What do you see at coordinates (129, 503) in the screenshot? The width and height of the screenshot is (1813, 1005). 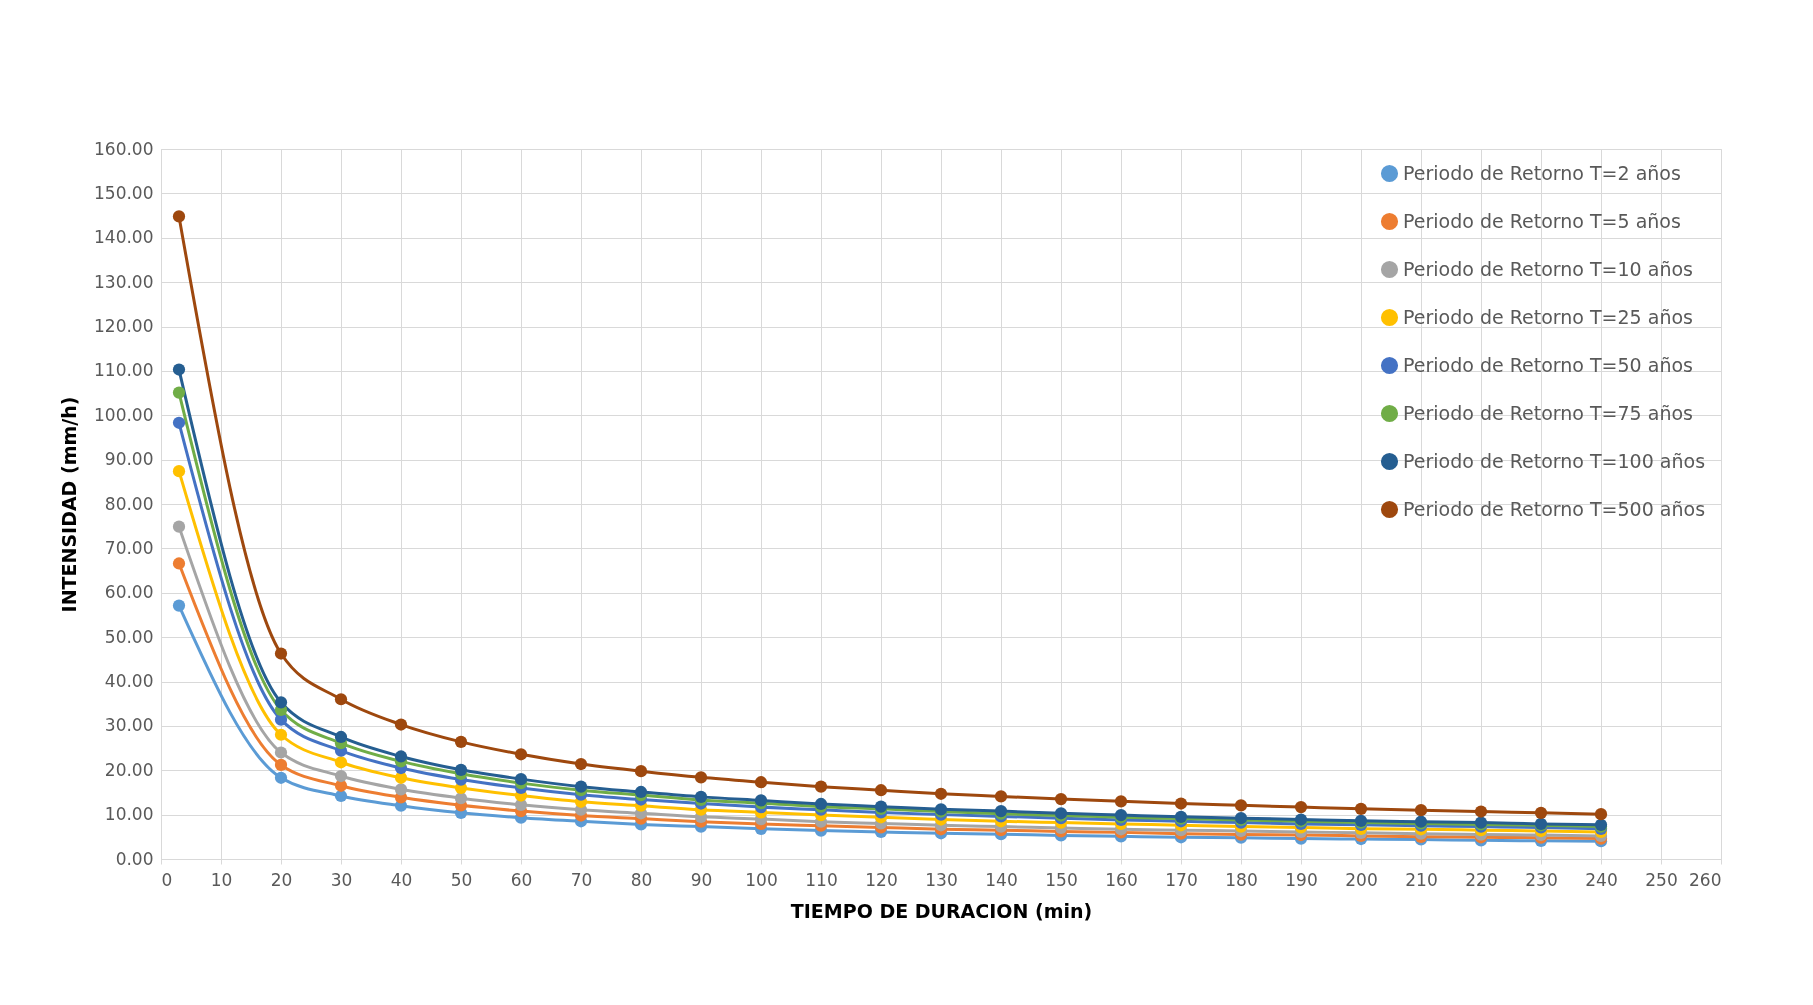 I see `y-tick-label: 80.00` at bounding box center [129, 503].